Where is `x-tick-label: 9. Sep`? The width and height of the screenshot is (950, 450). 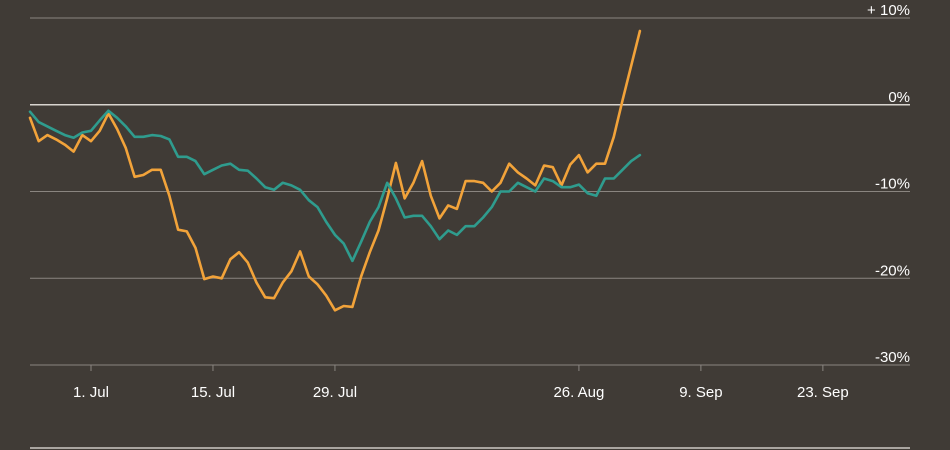
x-tick-label: 9. Sep is located at coordinates (700, 392).